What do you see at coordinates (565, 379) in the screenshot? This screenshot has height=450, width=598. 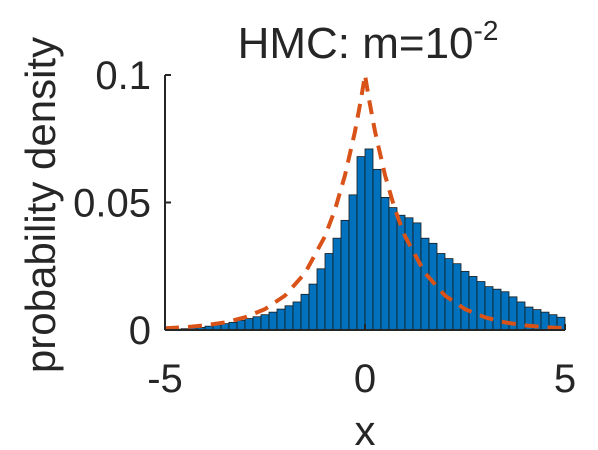 I see `x-tick-label: 5` at bounding box center [565, 379].